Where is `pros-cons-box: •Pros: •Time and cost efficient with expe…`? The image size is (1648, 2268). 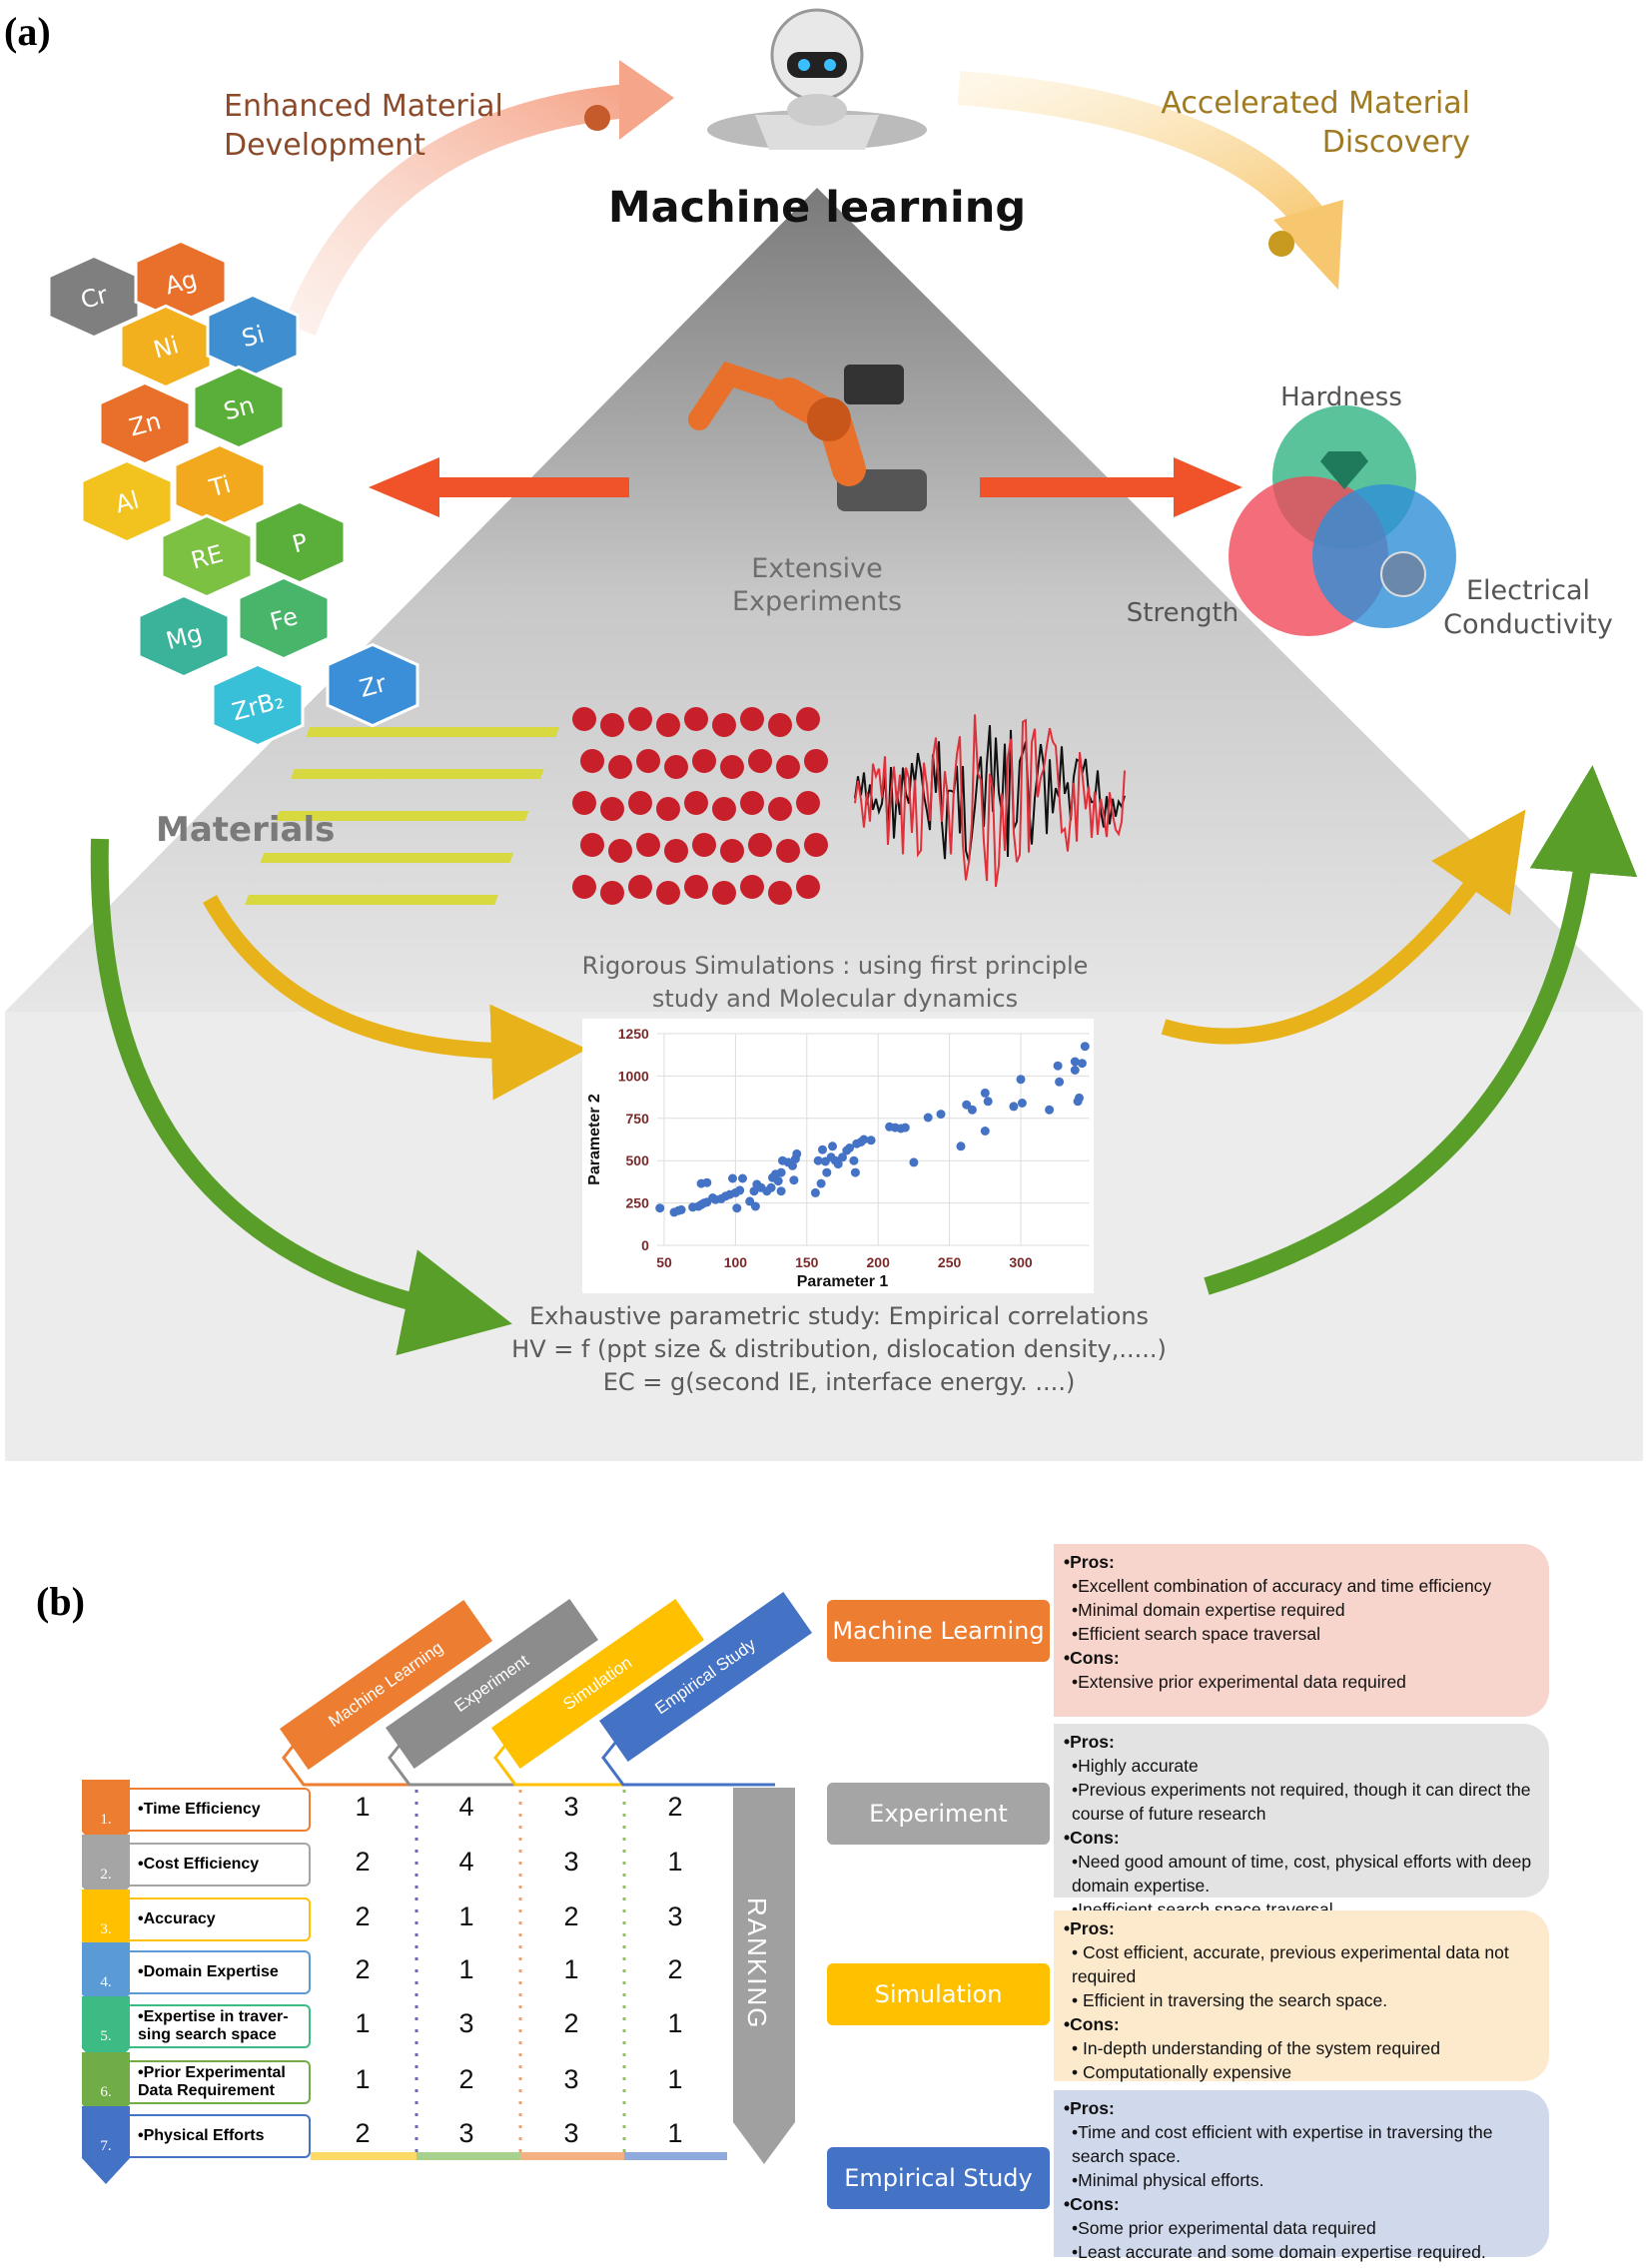 pros-cons-box: •Pros: •Time and cost efficient with expe… is located at coordinates (1301, 2176).